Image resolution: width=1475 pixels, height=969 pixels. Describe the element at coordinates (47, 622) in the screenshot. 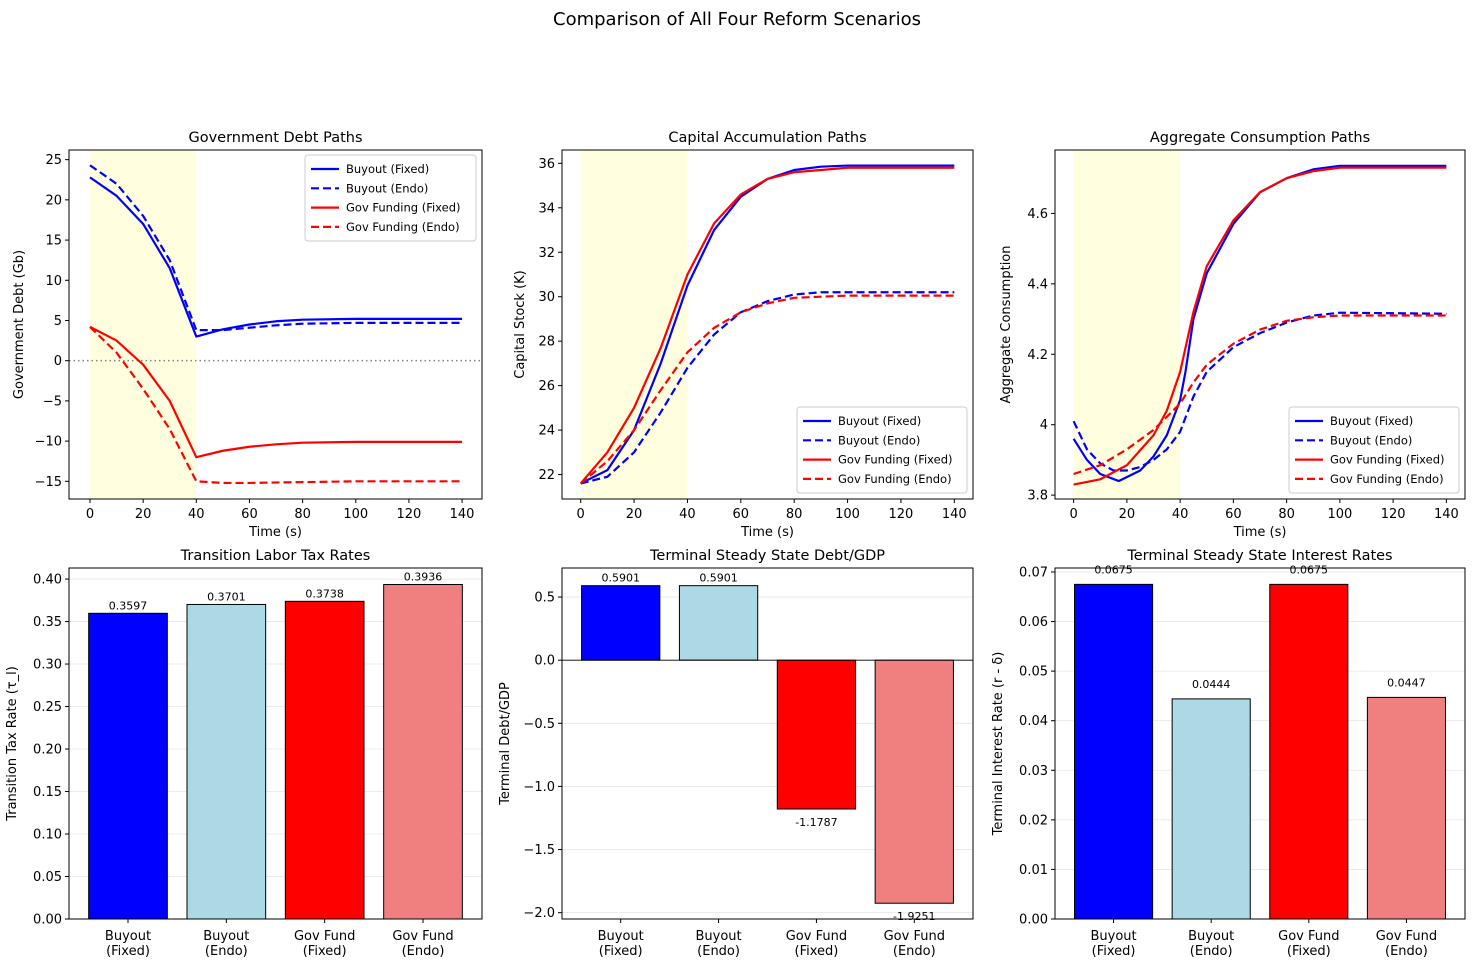

I see `y-tick-label: 0.35` at that location.